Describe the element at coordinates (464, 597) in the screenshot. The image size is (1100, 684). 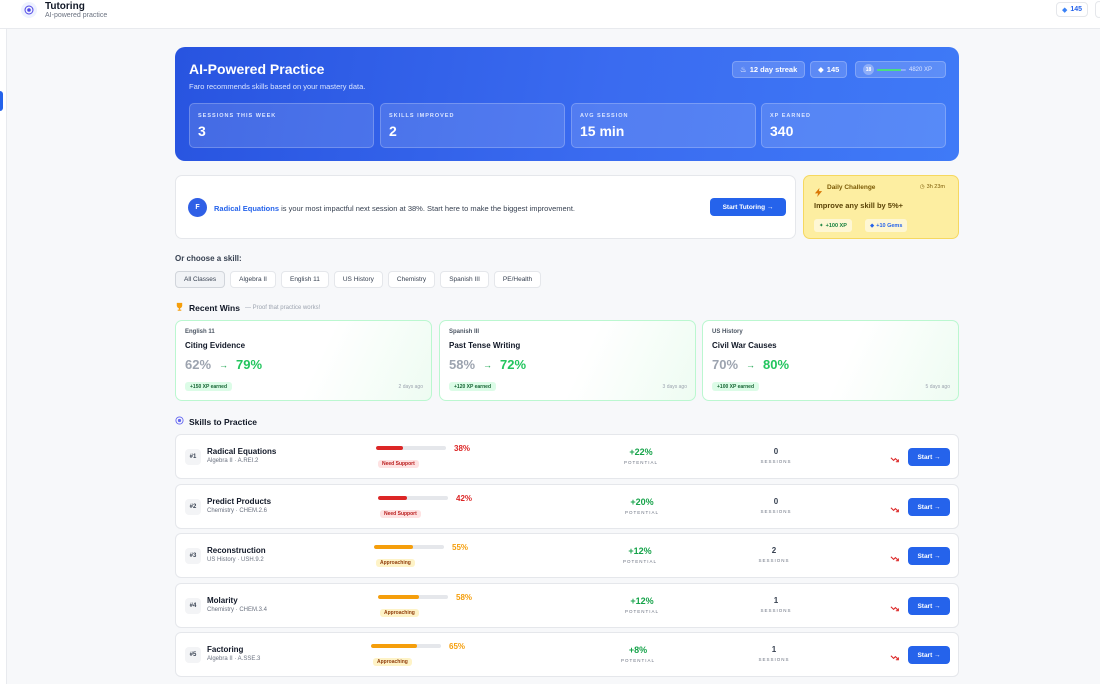
I see `mastery-percent: 58%` at that location.